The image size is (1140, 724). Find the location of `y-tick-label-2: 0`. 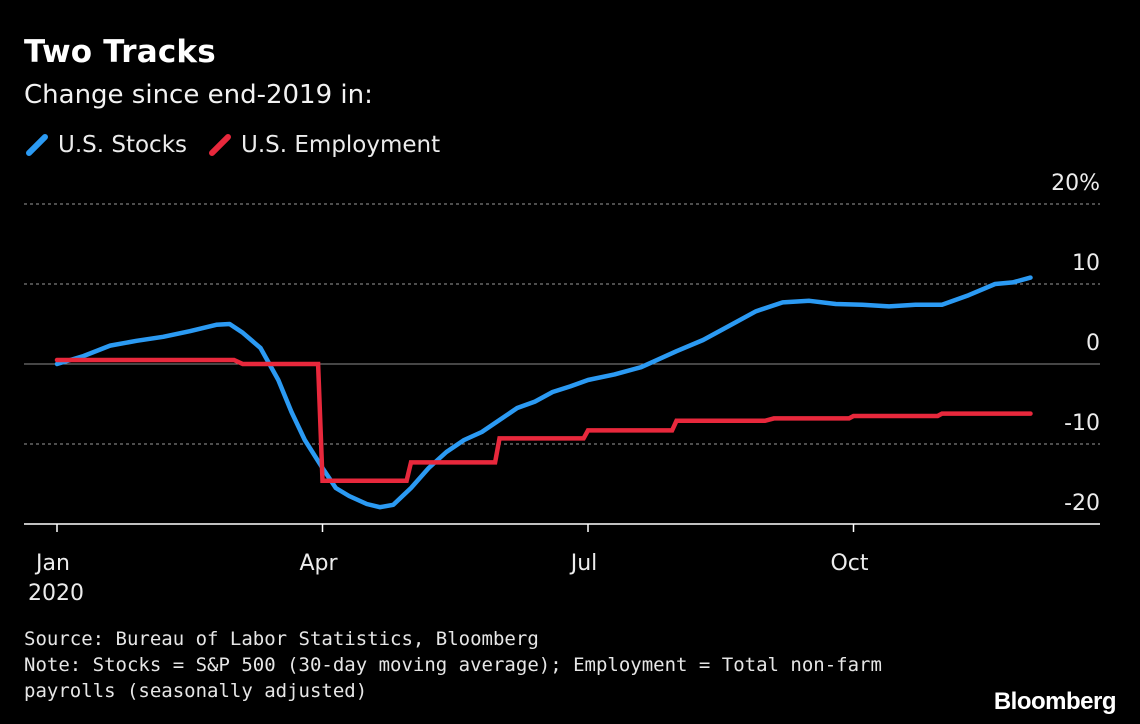

y-tick-label-2: 0 is located at coordinates (1093, 343).